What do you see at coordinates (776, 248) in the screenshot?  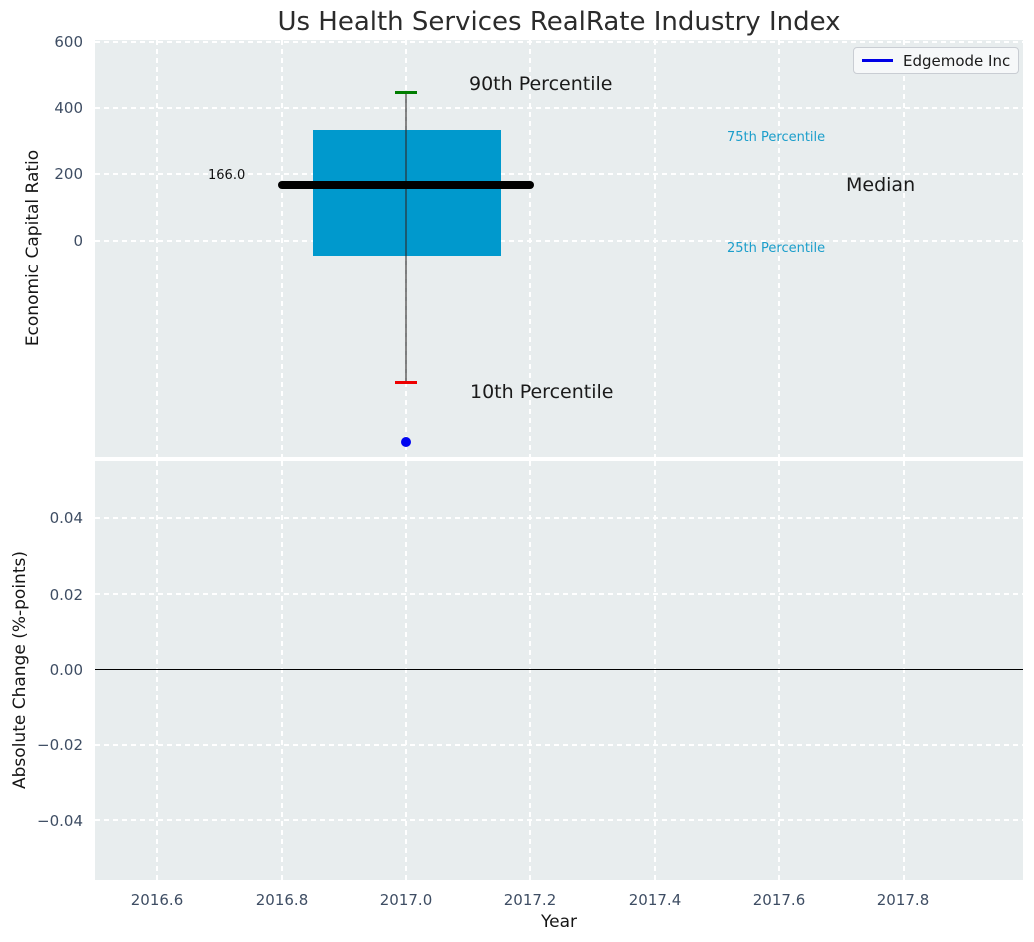 I see `p25-label: 25th Percentile` at bounding box center [776, 248].